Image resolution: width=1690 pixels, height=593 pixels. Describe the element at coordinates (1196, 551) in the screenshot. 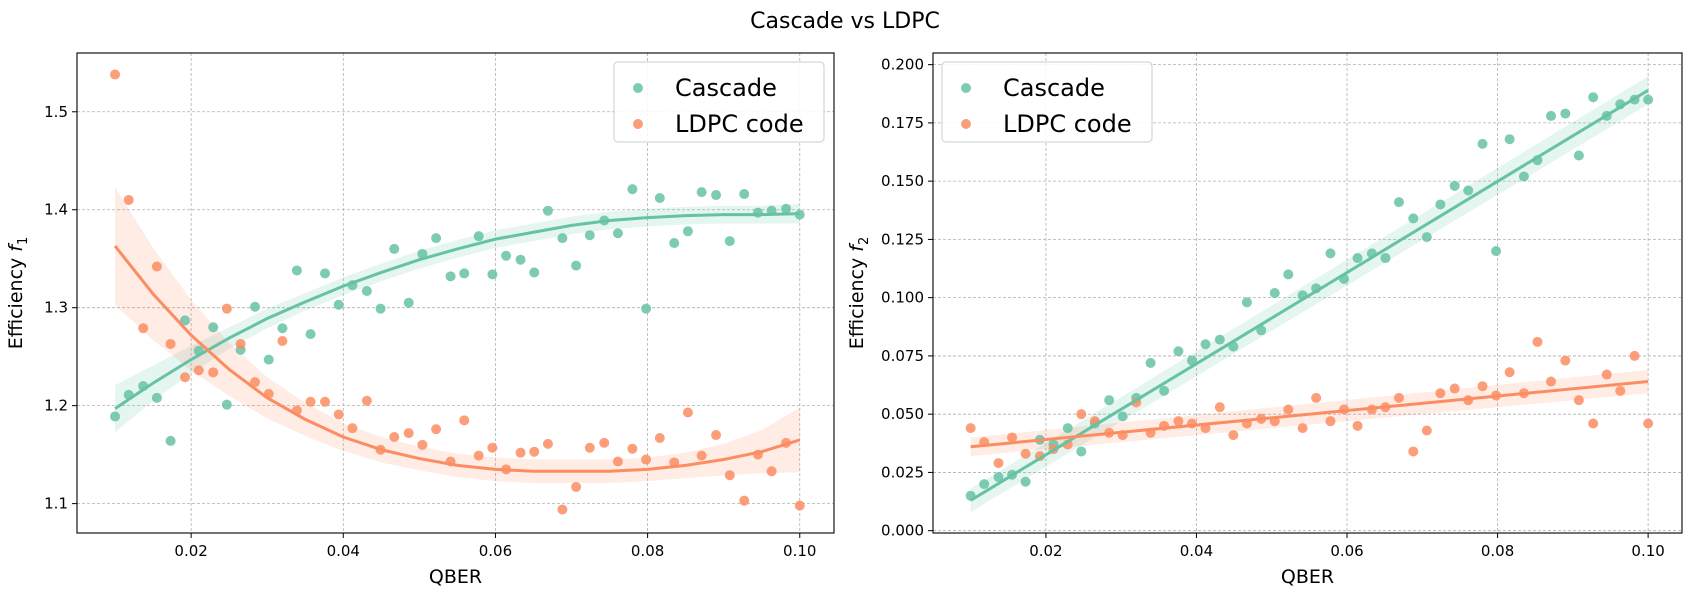

I see `x-tick-label: 0.04` at that location.